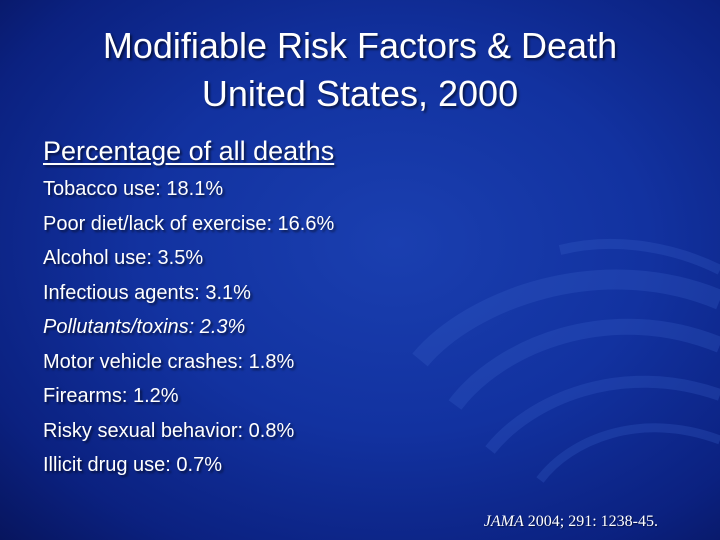 The height and width of the screenshot is (540, 720). Describe the element at coordinates (503, 521) in the screenshot. I see `citation-journal: JAMA` at that location.